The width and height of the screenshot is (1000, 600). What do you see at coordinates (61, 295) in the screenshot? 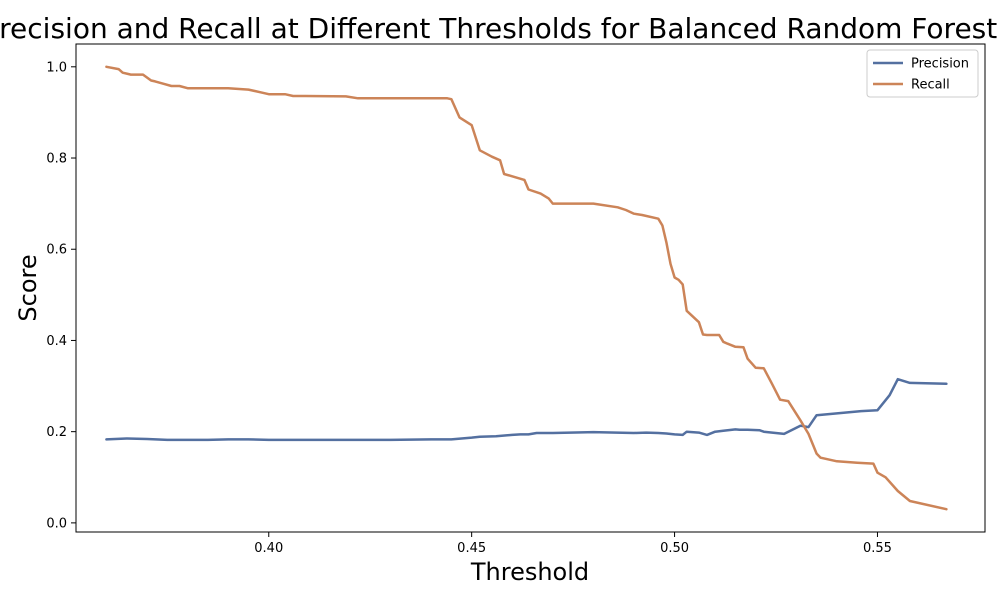
I see `y-axis: 0.0 0.2 0.4 0.6 0.8 1.0` at bounding box center [61, 295].